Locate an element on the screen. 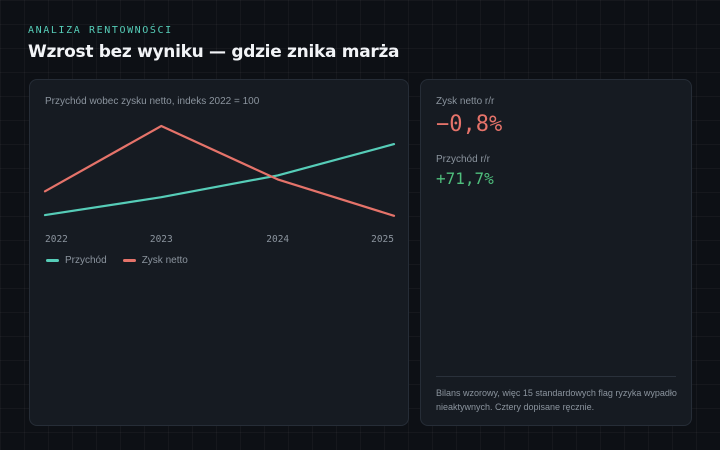 The image size is (720, 450). legend-label: Przychód is located at coordinates (86, 260).